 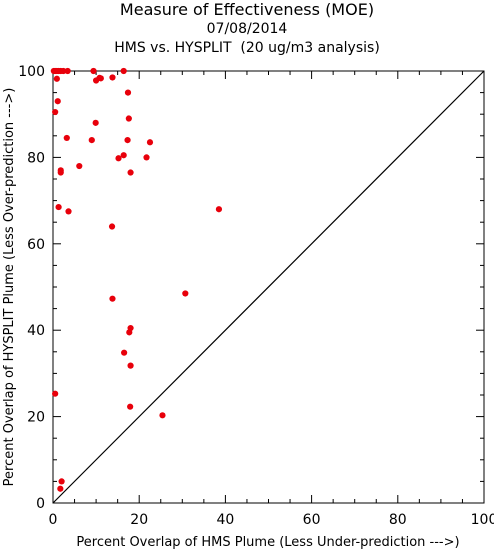 What do you see at coordinates (482, 520) in the screenshot?
I see `x-tick-label: 100` at bounding box center [482, 520].